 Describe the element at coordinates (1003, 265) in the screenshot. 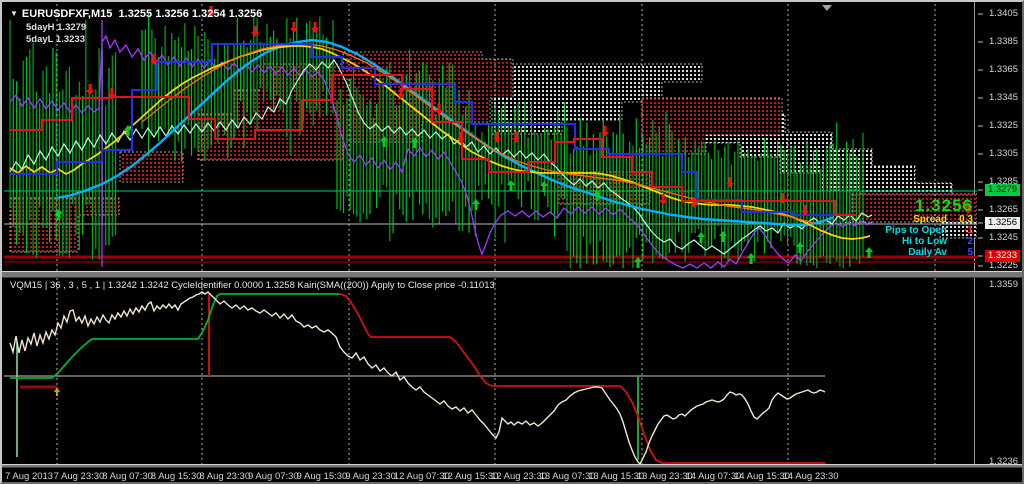

I see `price-axis-label: 1.3225` at that location.